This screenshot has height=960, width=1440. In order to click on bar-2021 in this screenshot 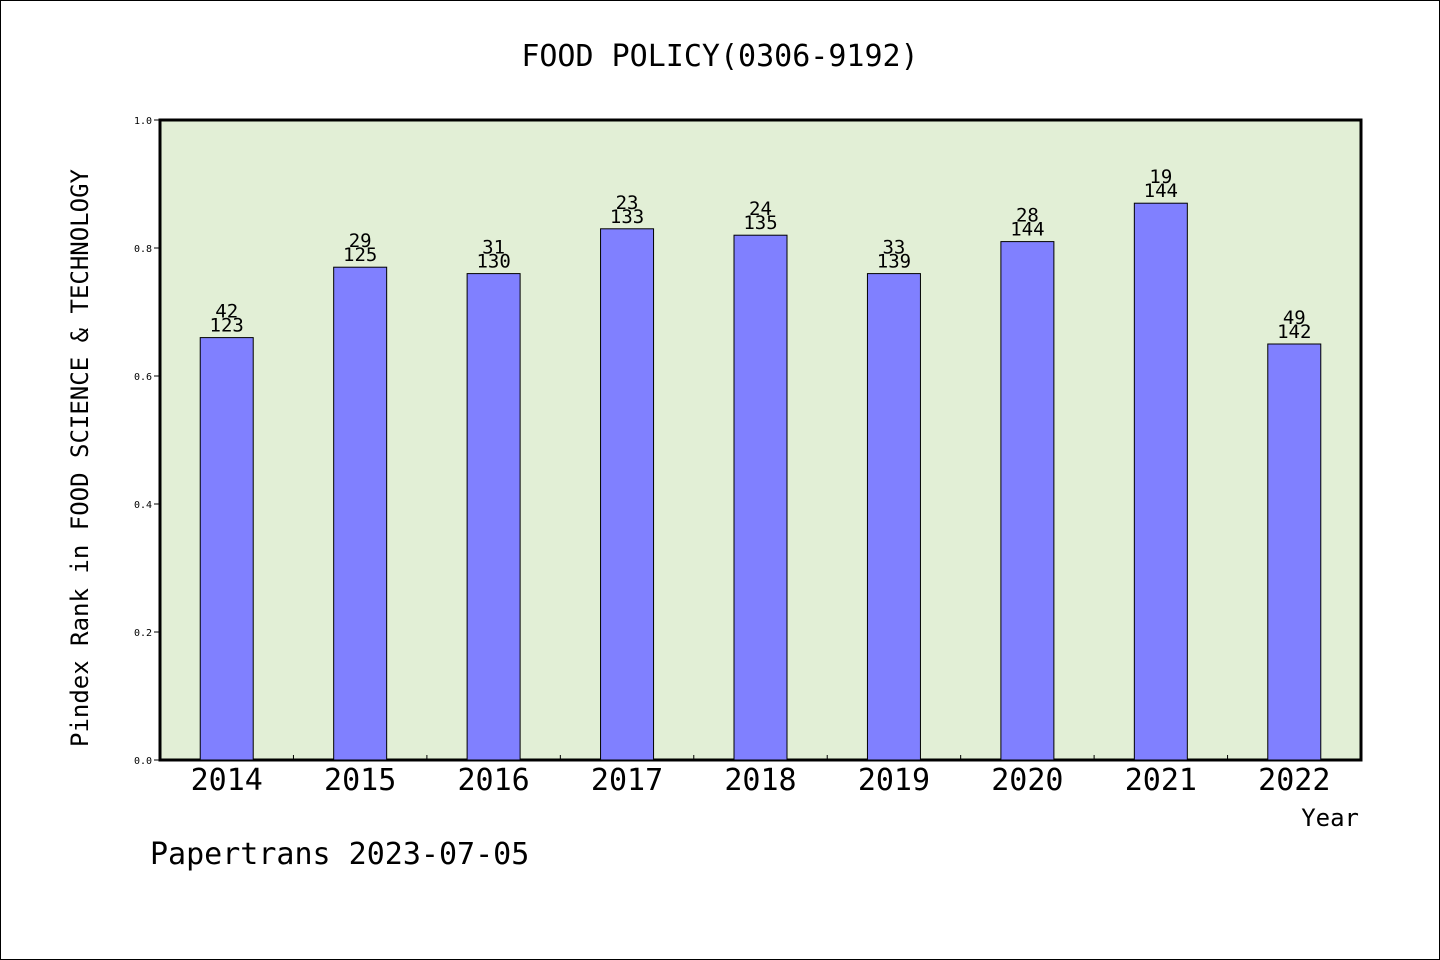, I will do `click(1160, 481)`.